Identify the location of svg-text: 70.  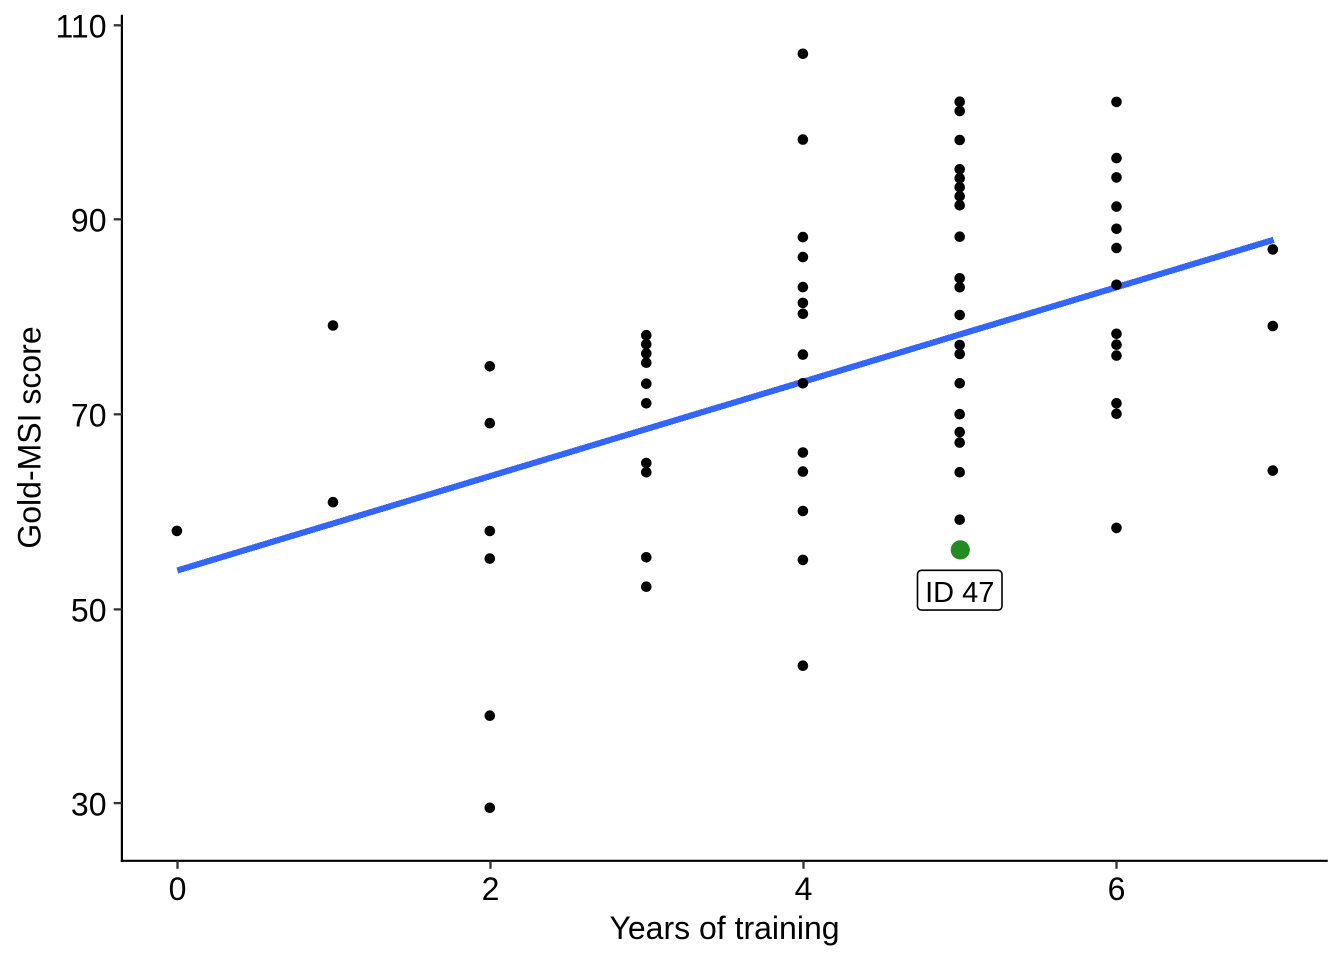
(89, 416).